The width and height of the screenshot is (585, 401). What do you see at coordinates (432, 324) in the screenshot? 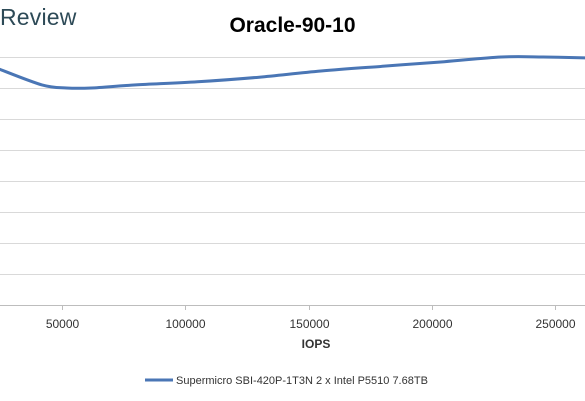
I see `x-tick-label-200000: 200000` at bounding box center [432, 324].